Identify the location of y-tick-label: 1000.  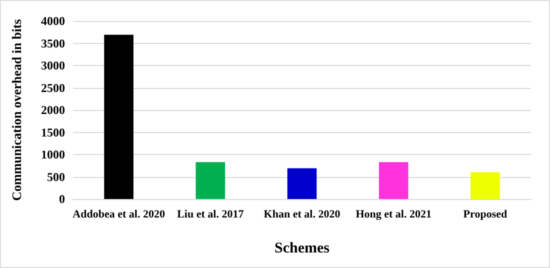
(53, 155).